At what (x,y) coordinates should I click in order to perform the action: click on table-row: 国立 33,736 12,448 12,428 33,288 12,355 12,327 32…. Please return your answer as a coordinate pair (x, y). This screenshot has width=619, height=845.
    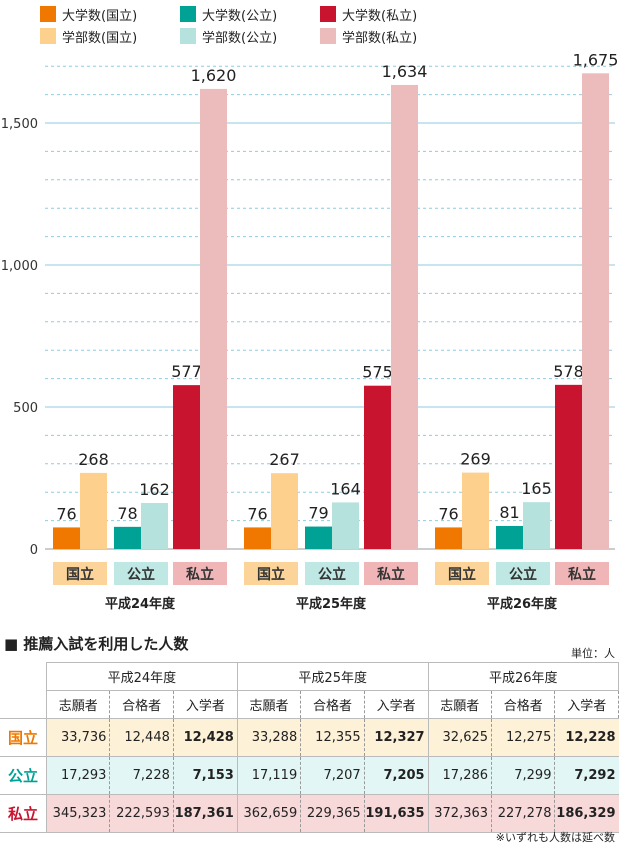
    Looking at the image, I should click on (309, 737).